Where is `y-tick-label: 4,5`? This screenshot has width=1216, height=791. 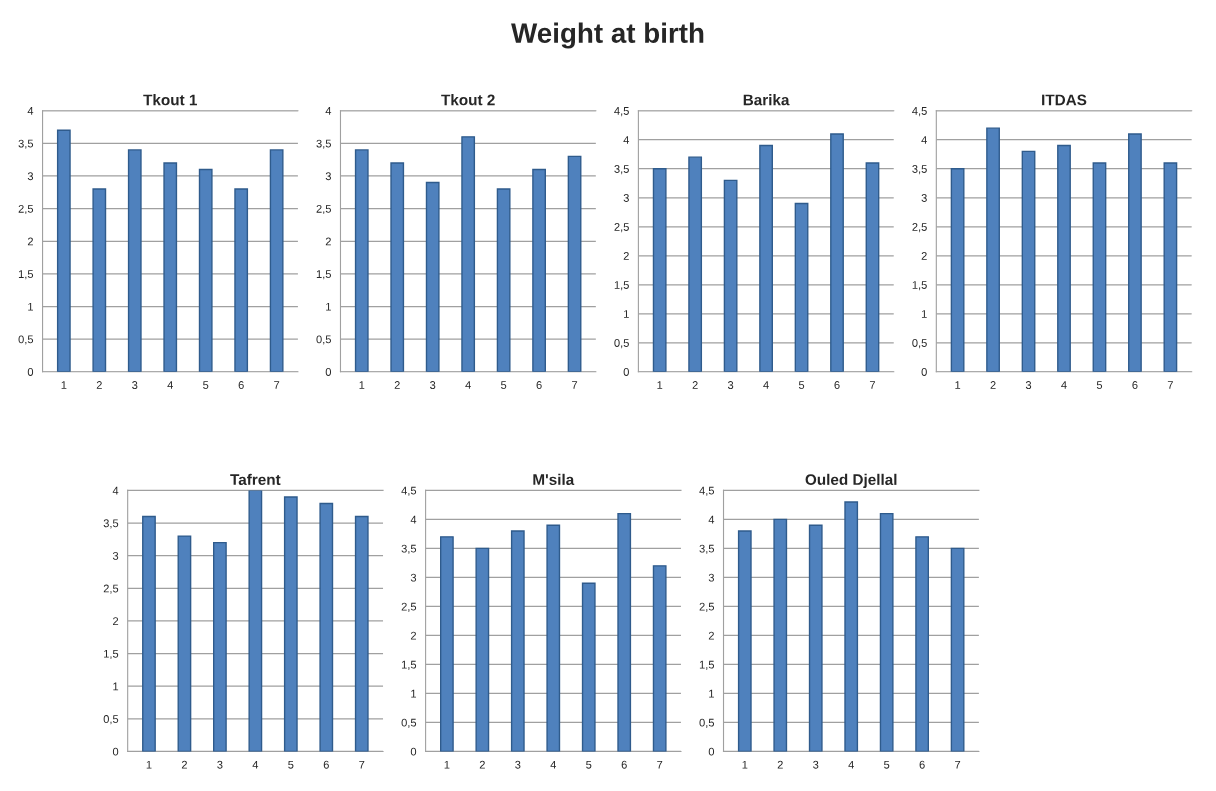 y-tick-label: 4,5 is located at coordinates (919, 112).